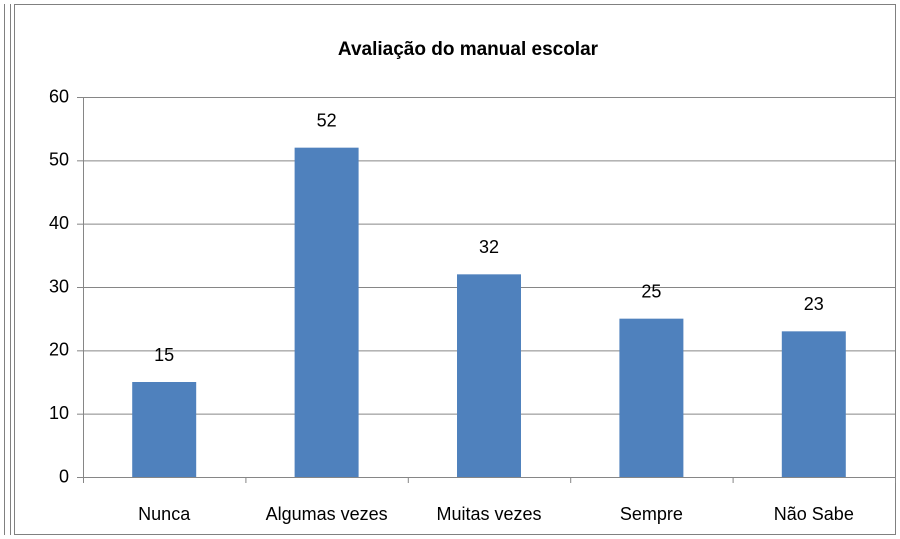  I want to click on y-tick-label: 20, so click(59, 350).